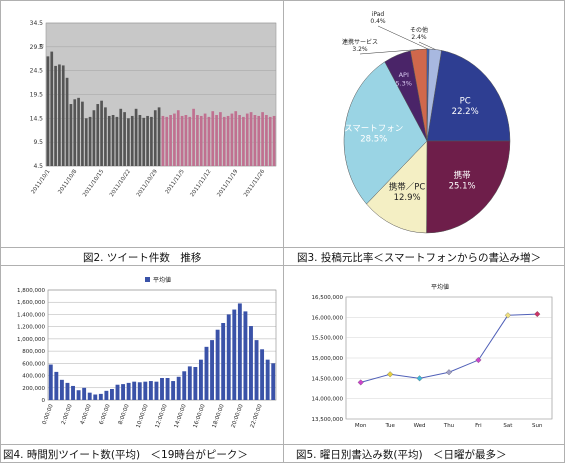  I want to click on x-tick-label: Fri, so click(478, 426).